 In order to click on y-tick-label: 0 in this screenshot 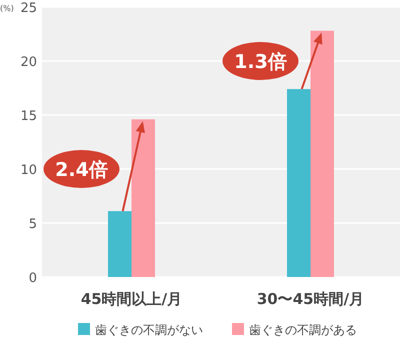, I will do `click(32, 278)`.